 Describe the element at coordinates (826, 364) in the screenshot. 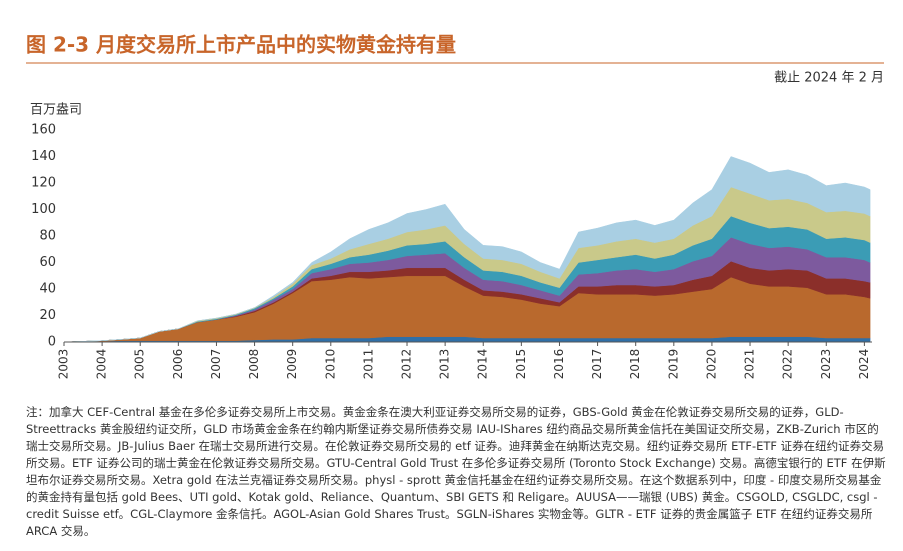

I see `x-tick-label: 2023` at that location.